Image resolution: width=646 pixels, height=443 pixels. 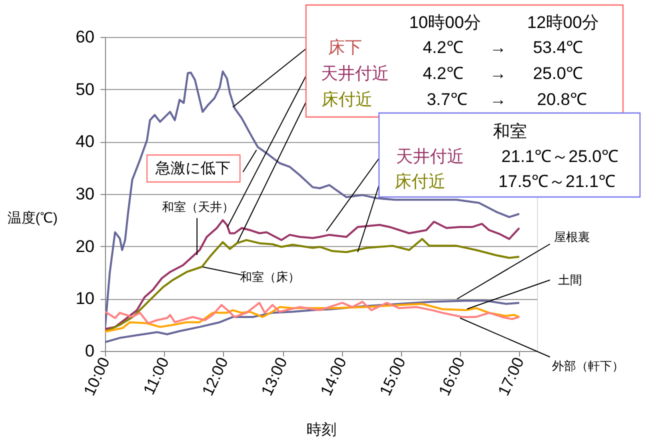 What do you see at coordinates (32, 218) in the screenshot?
I see `y-axis-title: 温度(℃)` at bounding box center [32, 218].